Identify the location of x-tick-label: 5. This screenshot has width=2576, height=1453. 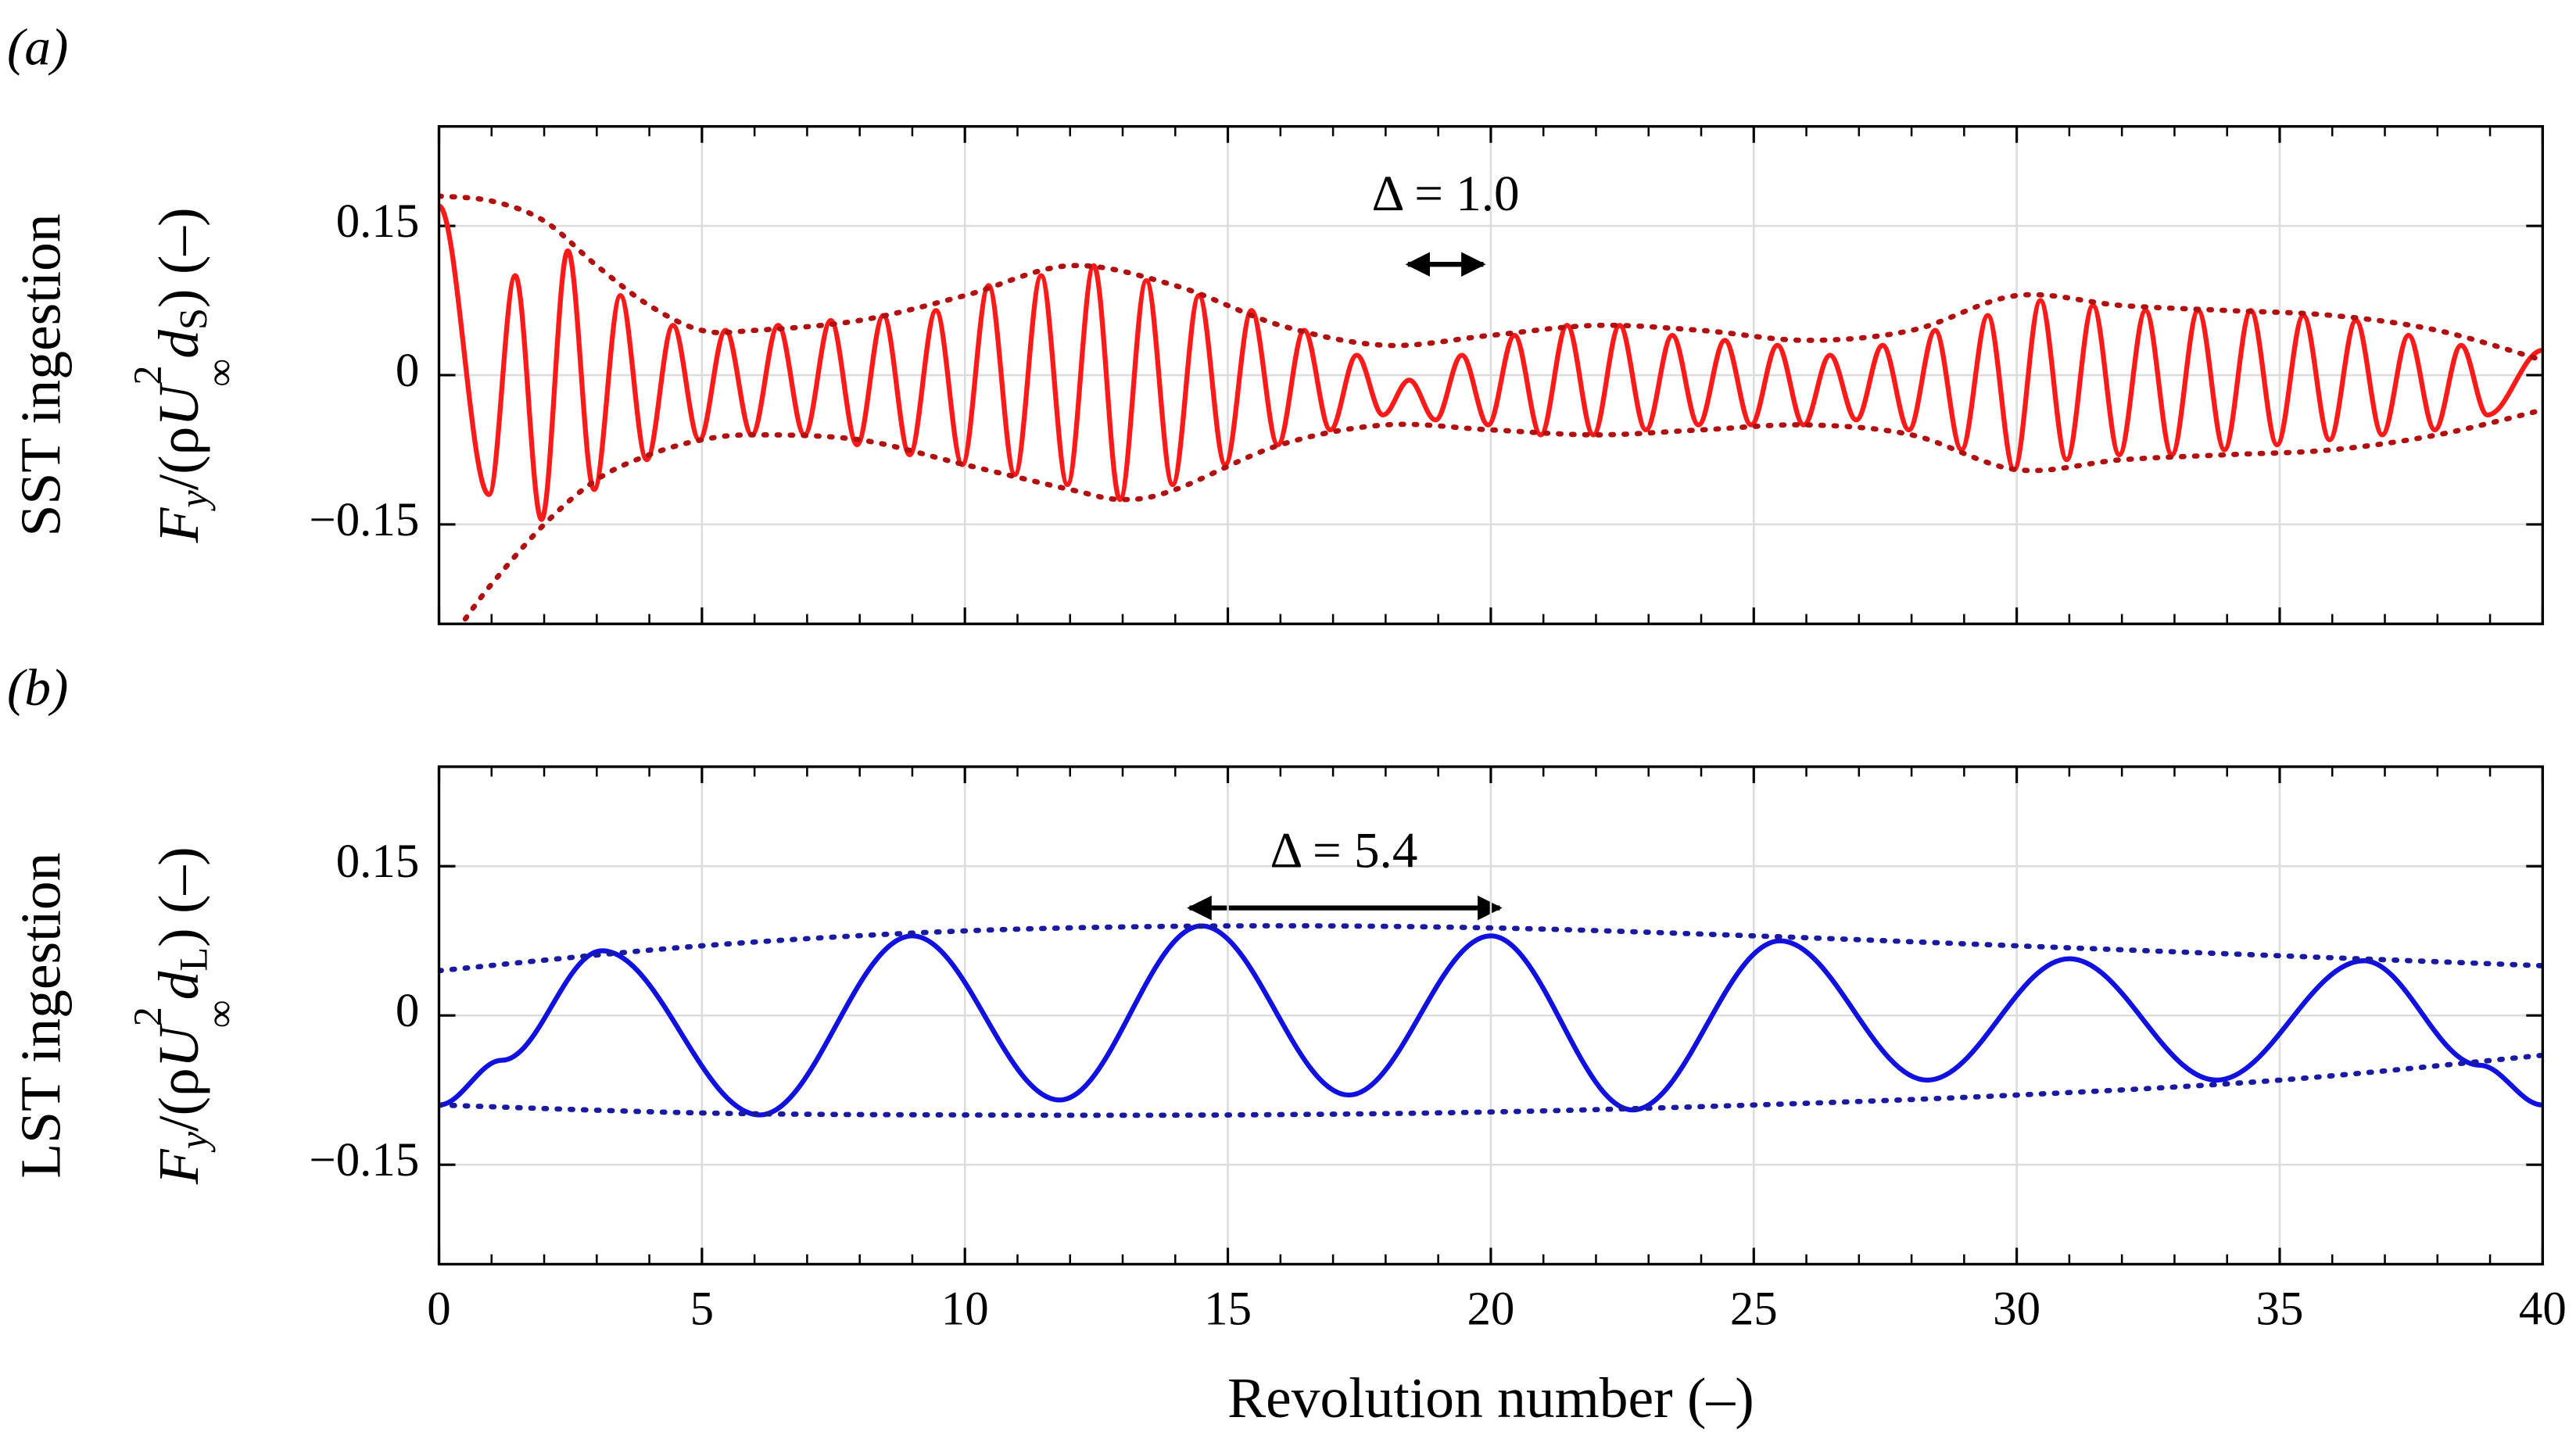
(702, 1309).